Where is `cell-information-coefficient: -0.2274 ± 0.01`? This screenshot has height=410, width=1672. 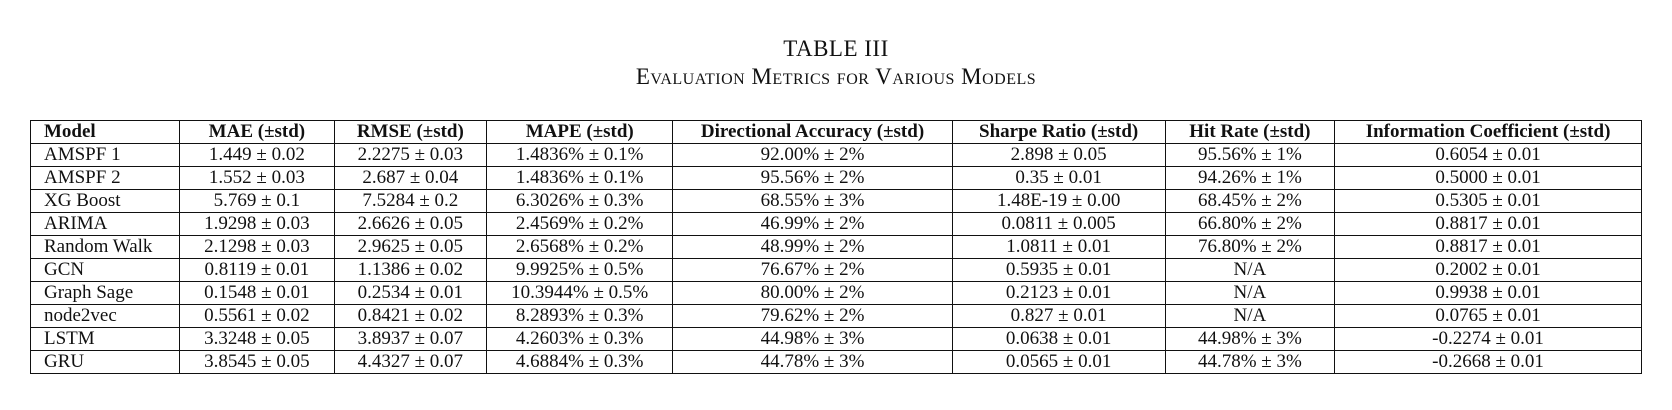
cell-information-coefficient: -0.2274 ± 0.01 is located at coordinates (1488, 339).